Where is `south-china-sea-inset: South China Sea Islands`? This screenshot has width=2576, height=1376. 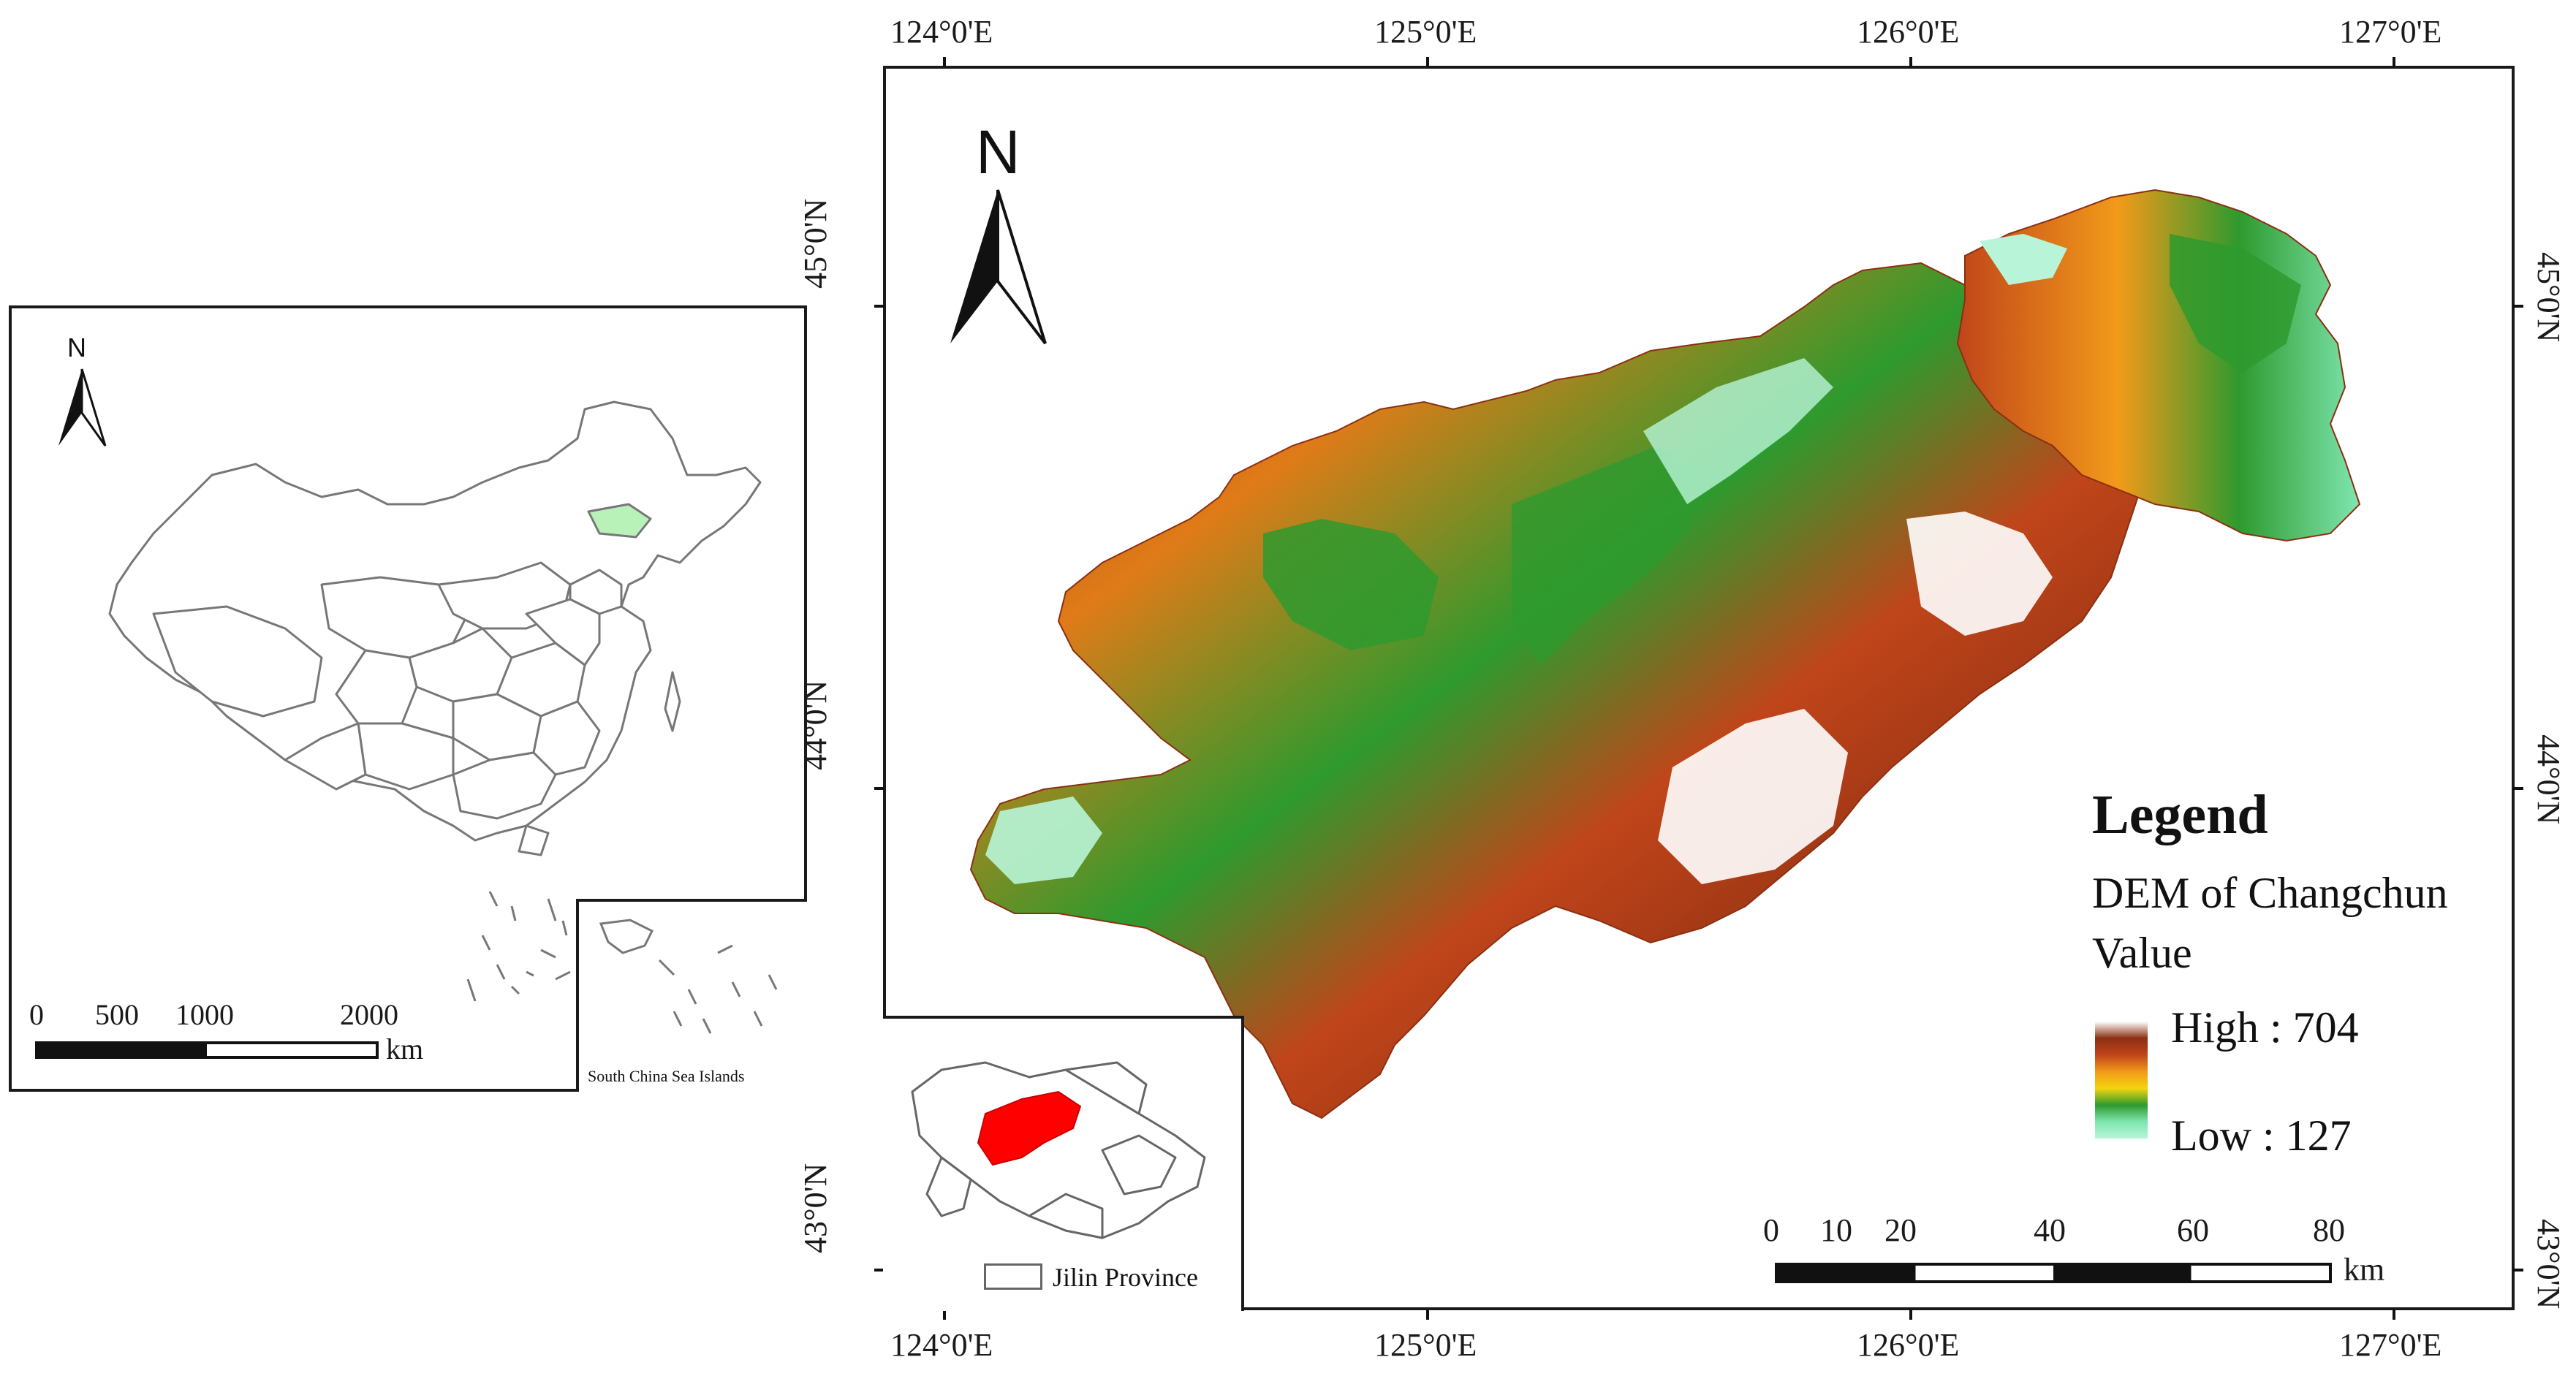
south-china-sea-inset: South China Sea Islands is located at coordinates (691, 995).